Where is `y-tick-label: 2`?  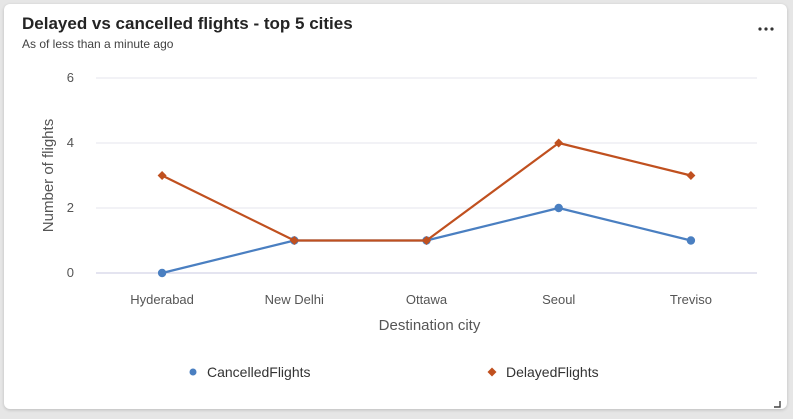 y-tick-label: 2 is located at coordinates (70, 207).